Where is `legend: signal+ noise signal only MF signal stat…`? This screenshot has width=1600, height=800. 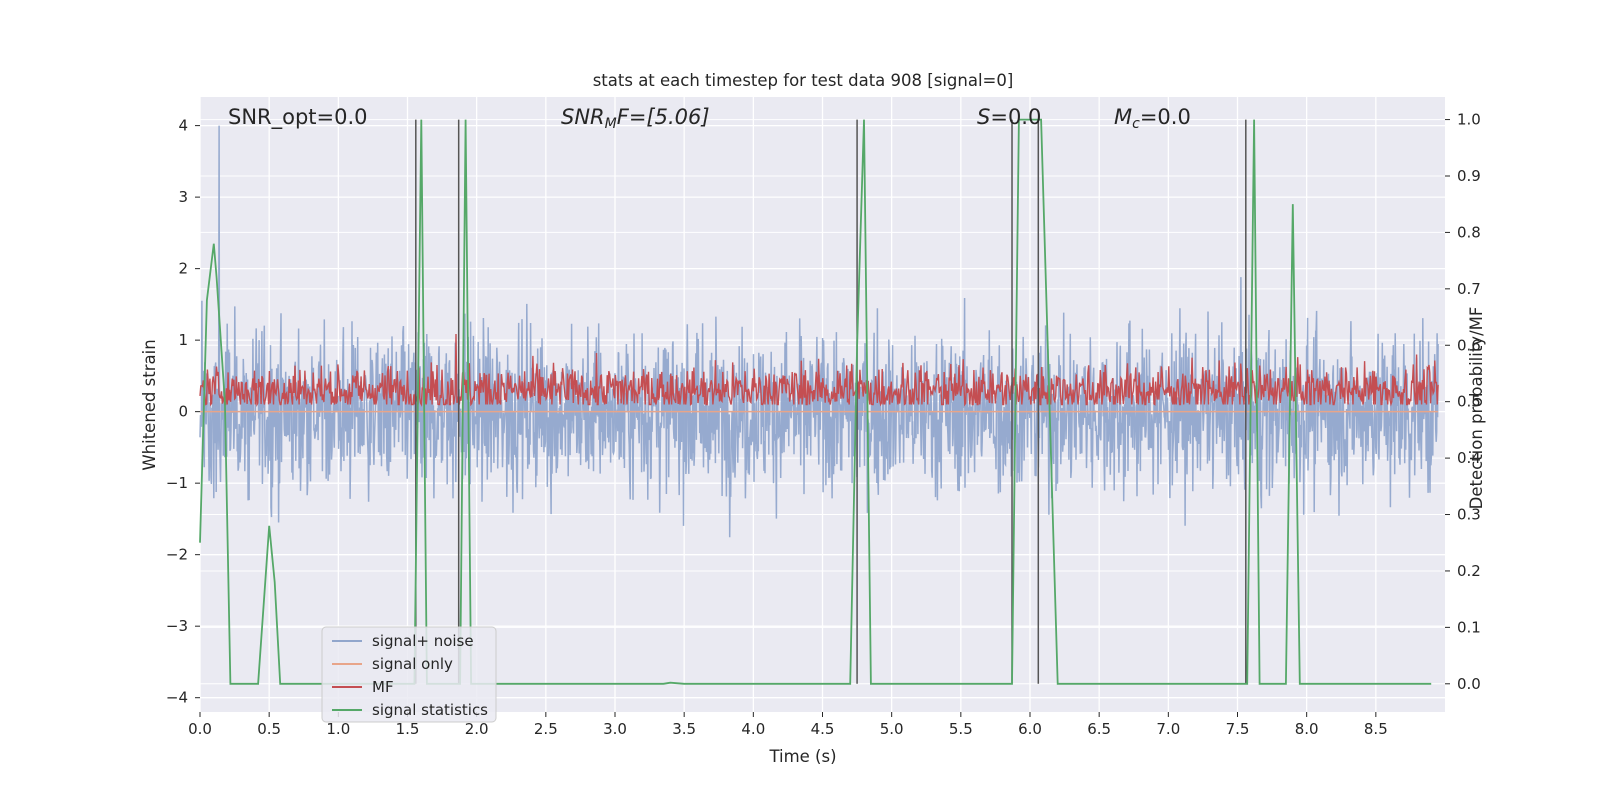
legend: signal+ noise signal only MF signal stat… is located at coordinates (409, 674).